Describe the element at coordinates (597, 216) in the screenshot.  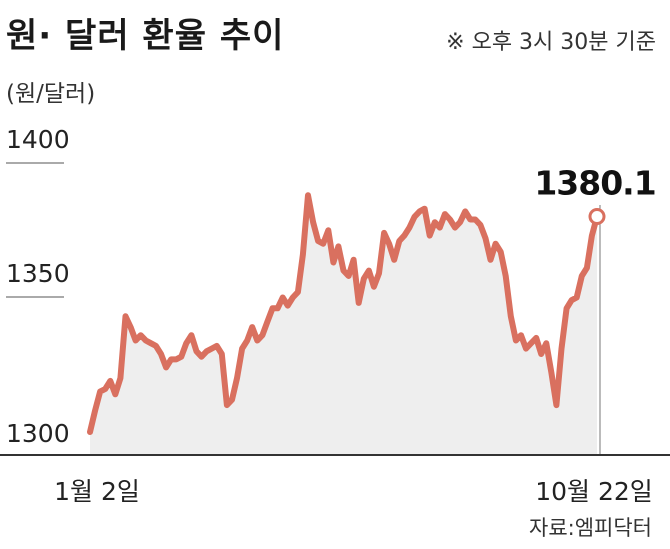
I see `last-point-marker` at that location.